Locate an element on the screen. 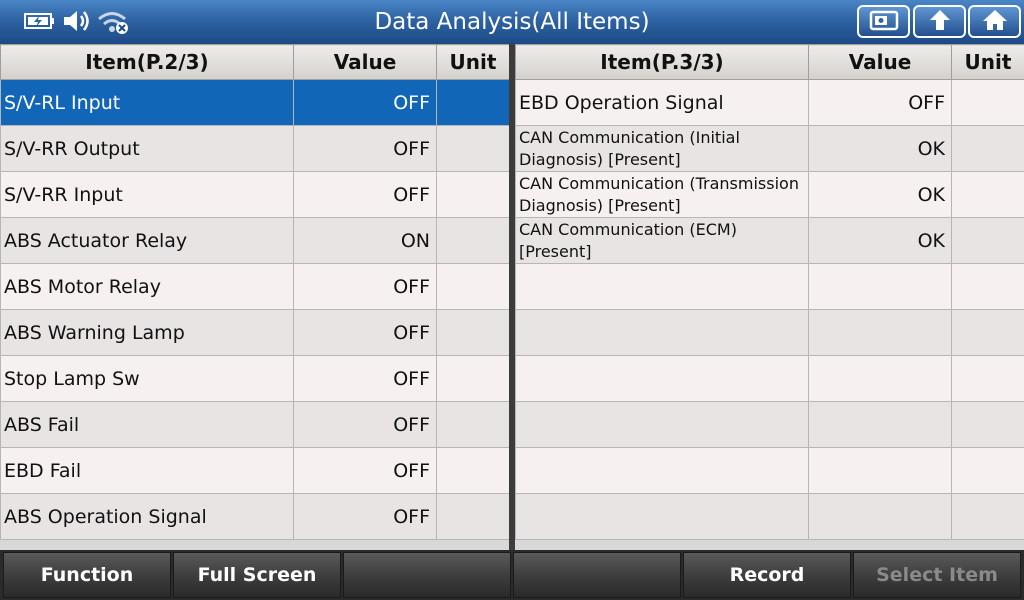  item-cell: ABS Actuator Relay is located at coordinates (147, 240).